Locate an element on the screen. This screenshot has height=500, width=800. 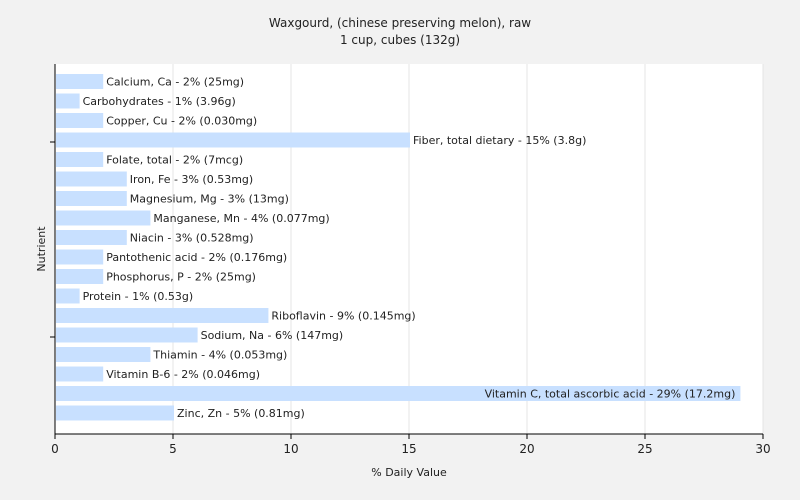
bar-data-label: Fiber, total dietary - 15% (3.8g) is located at coordinates (499, 140).